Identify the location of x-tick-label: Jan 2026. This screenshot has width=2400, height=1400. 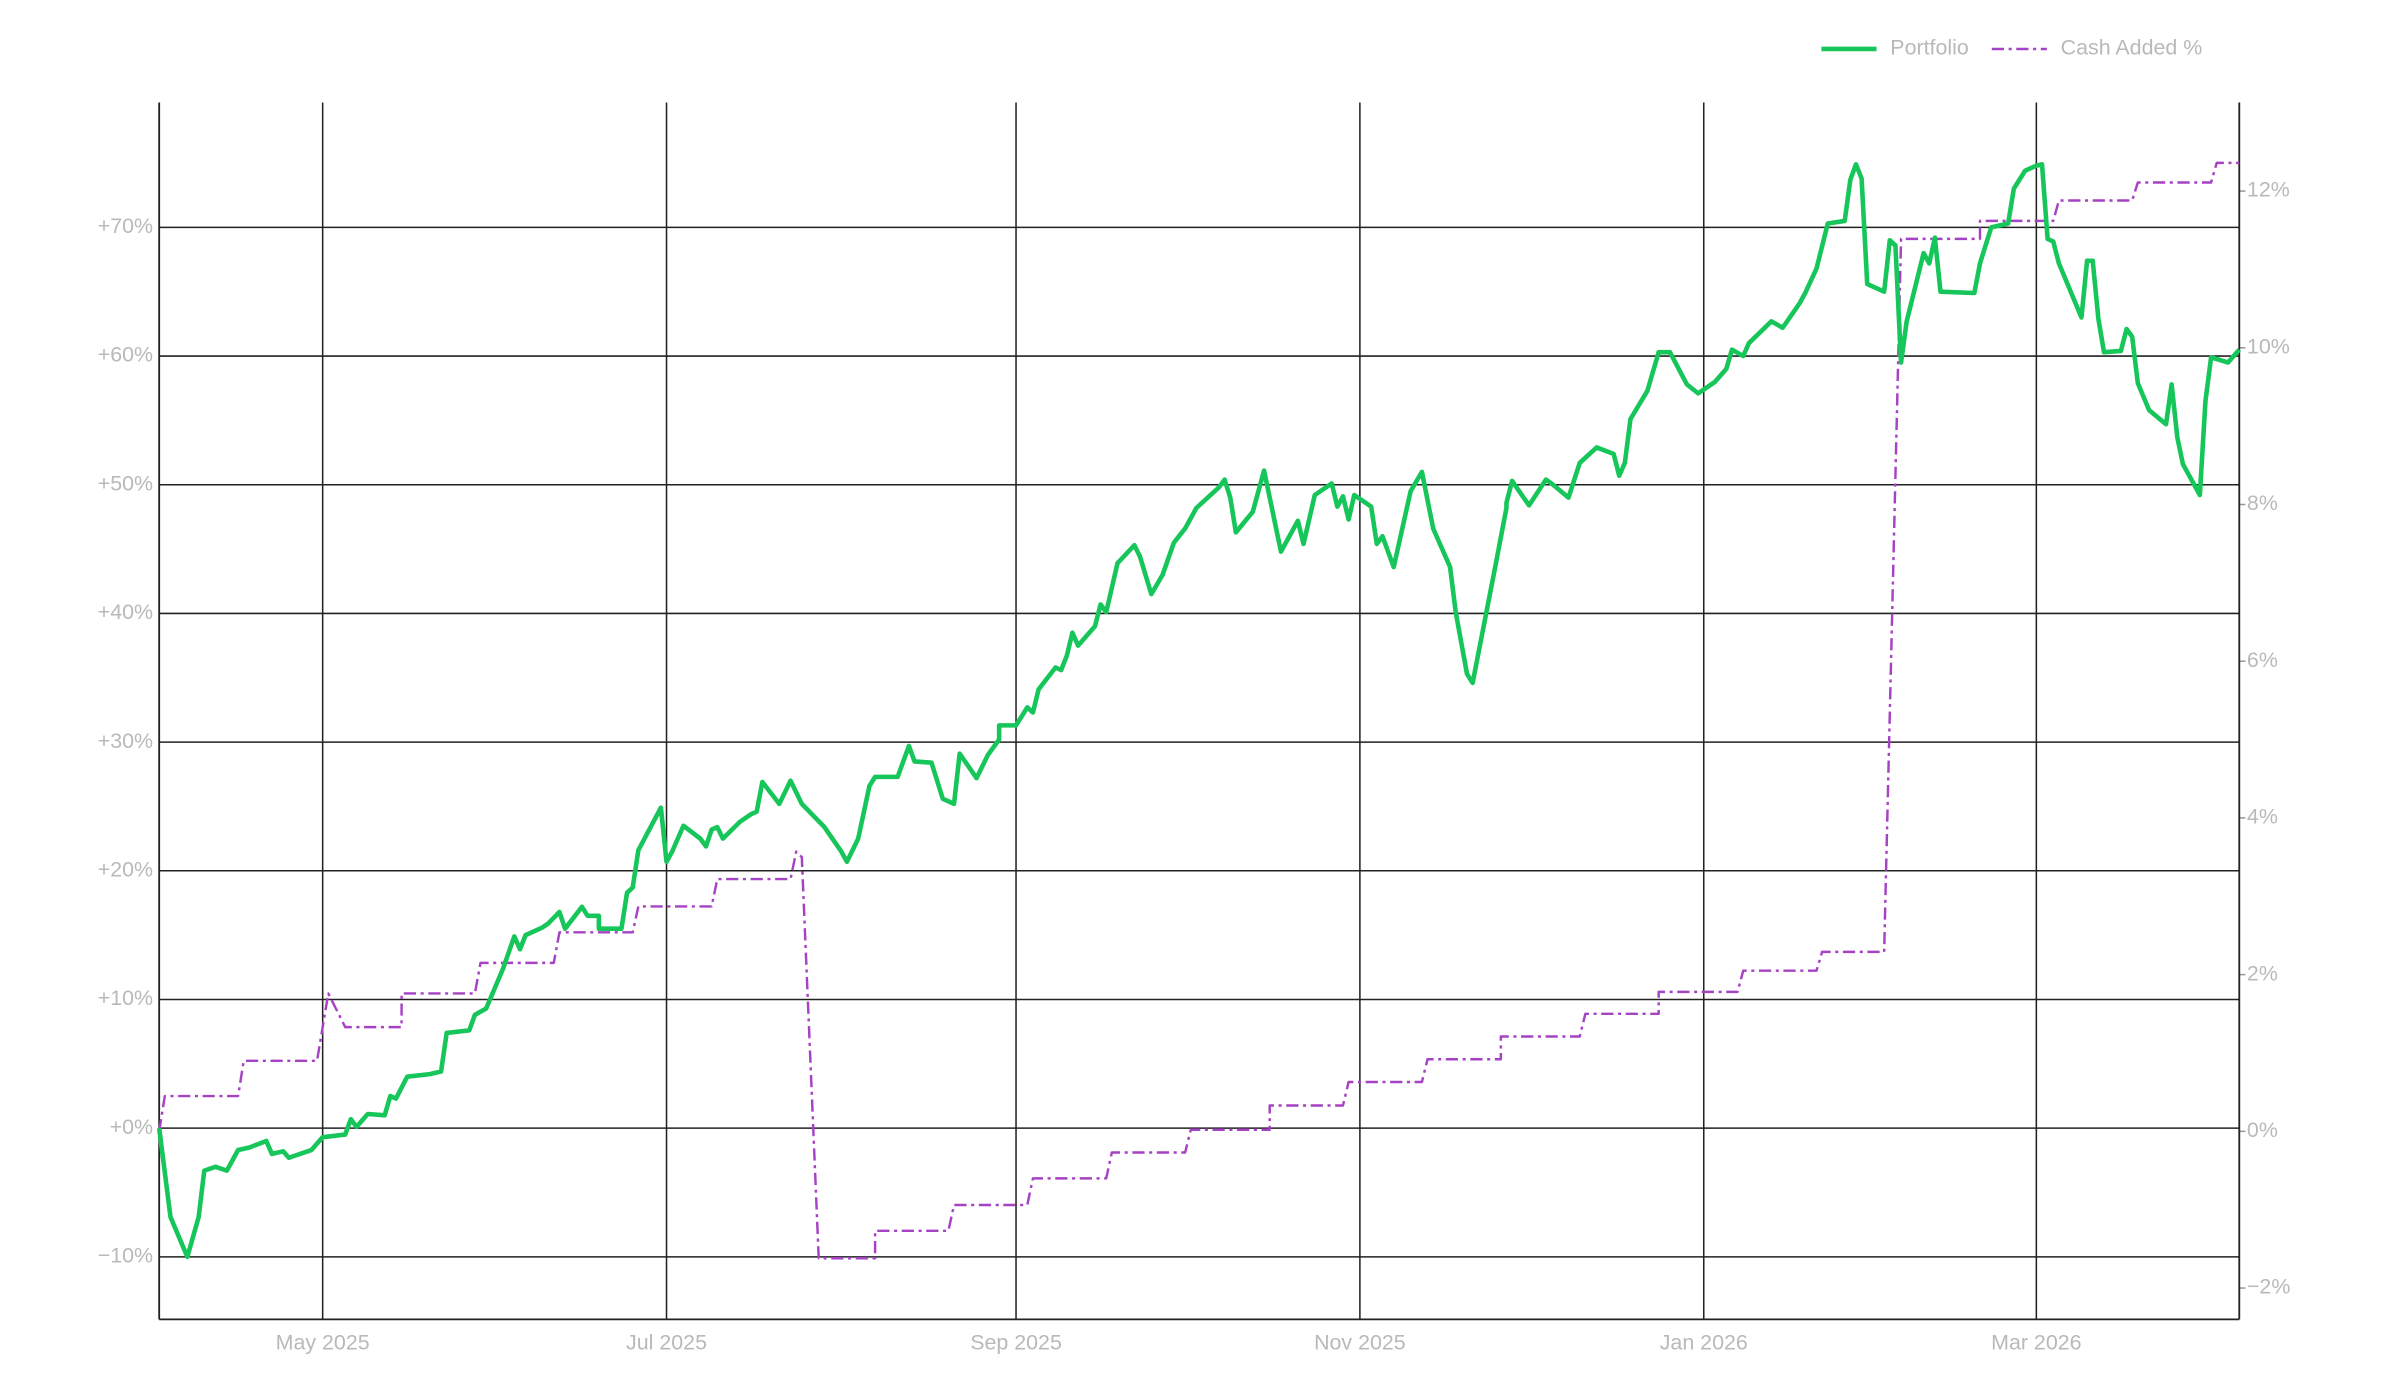
(1704, 1343).